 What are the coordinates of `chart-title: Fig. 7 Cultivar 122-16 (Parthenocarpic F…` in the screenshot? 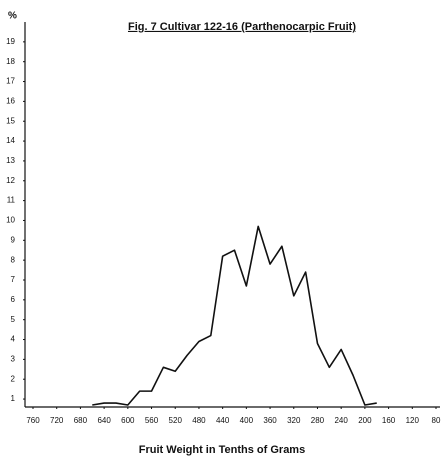 It's located at (242, 27).